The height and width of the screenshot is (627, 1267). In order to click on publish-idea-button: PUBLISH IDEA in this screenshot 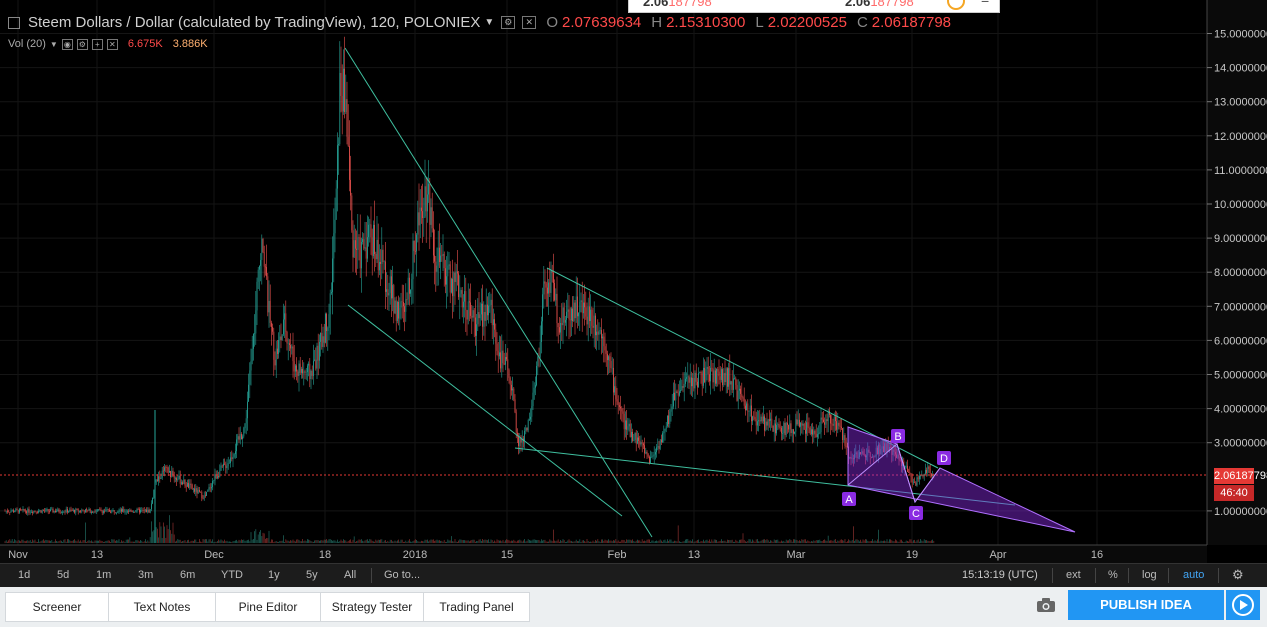, I will do `click(1146, 605)`.